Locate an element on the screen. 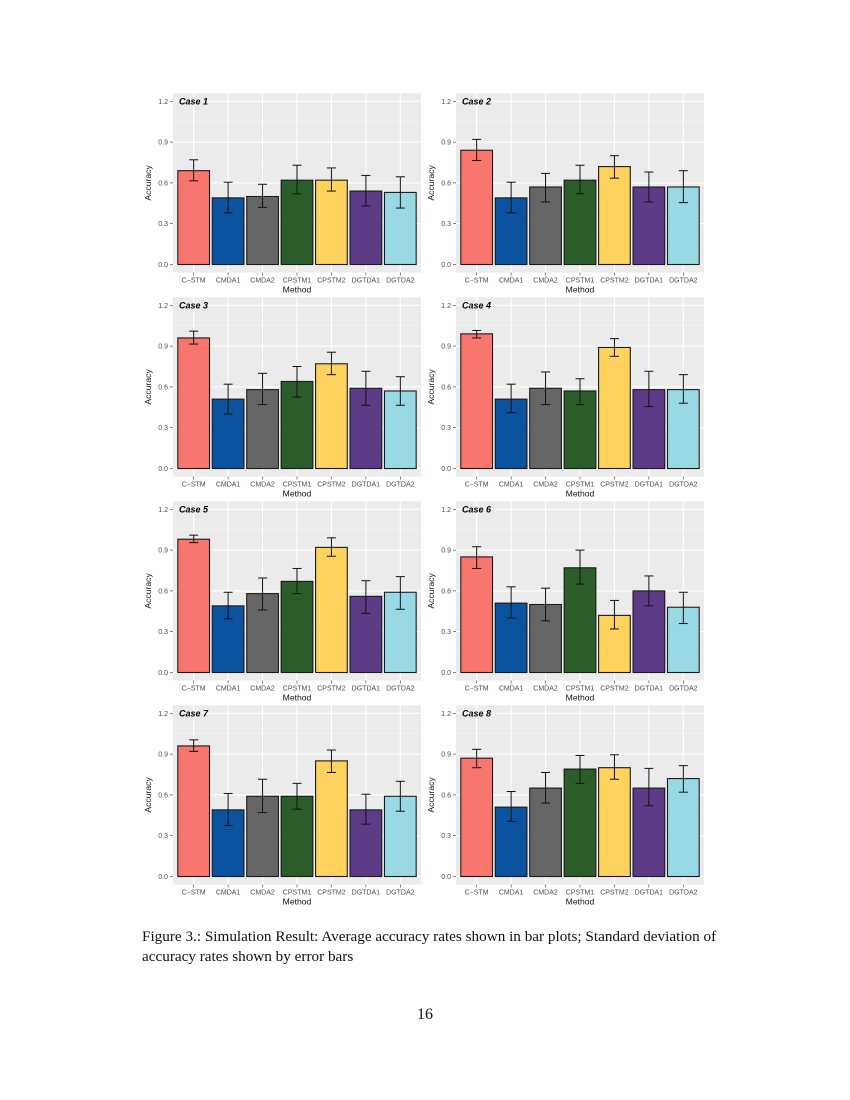  bar-cpstm1 is located at coordinates (297, 627).